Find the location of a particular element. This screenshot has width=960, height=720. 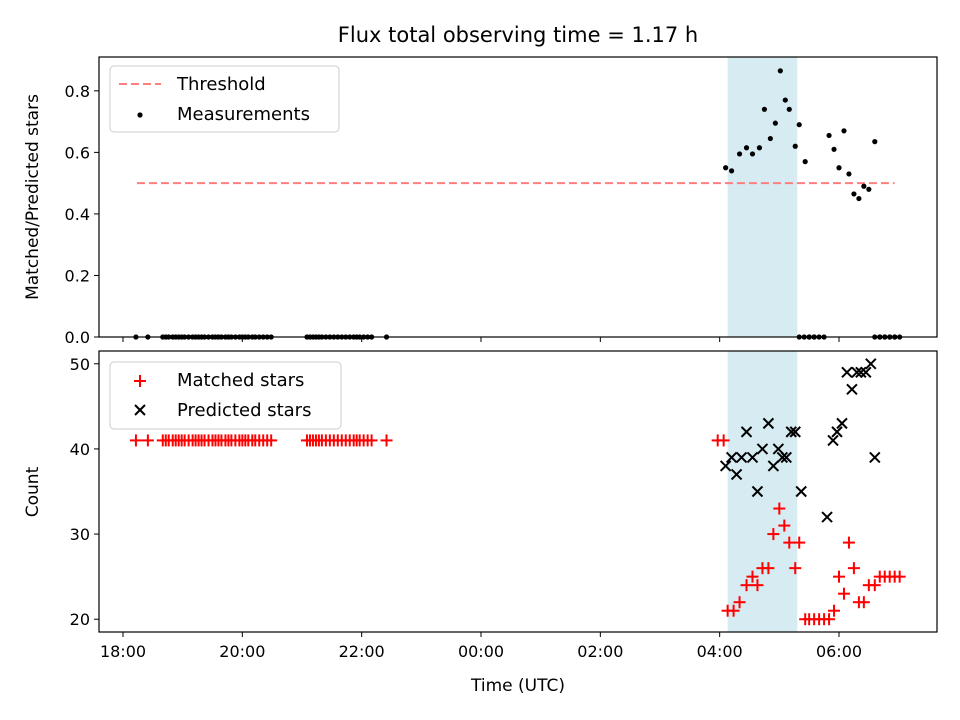

x-tick-label: 18:00 is located at coordinates (123, 651).